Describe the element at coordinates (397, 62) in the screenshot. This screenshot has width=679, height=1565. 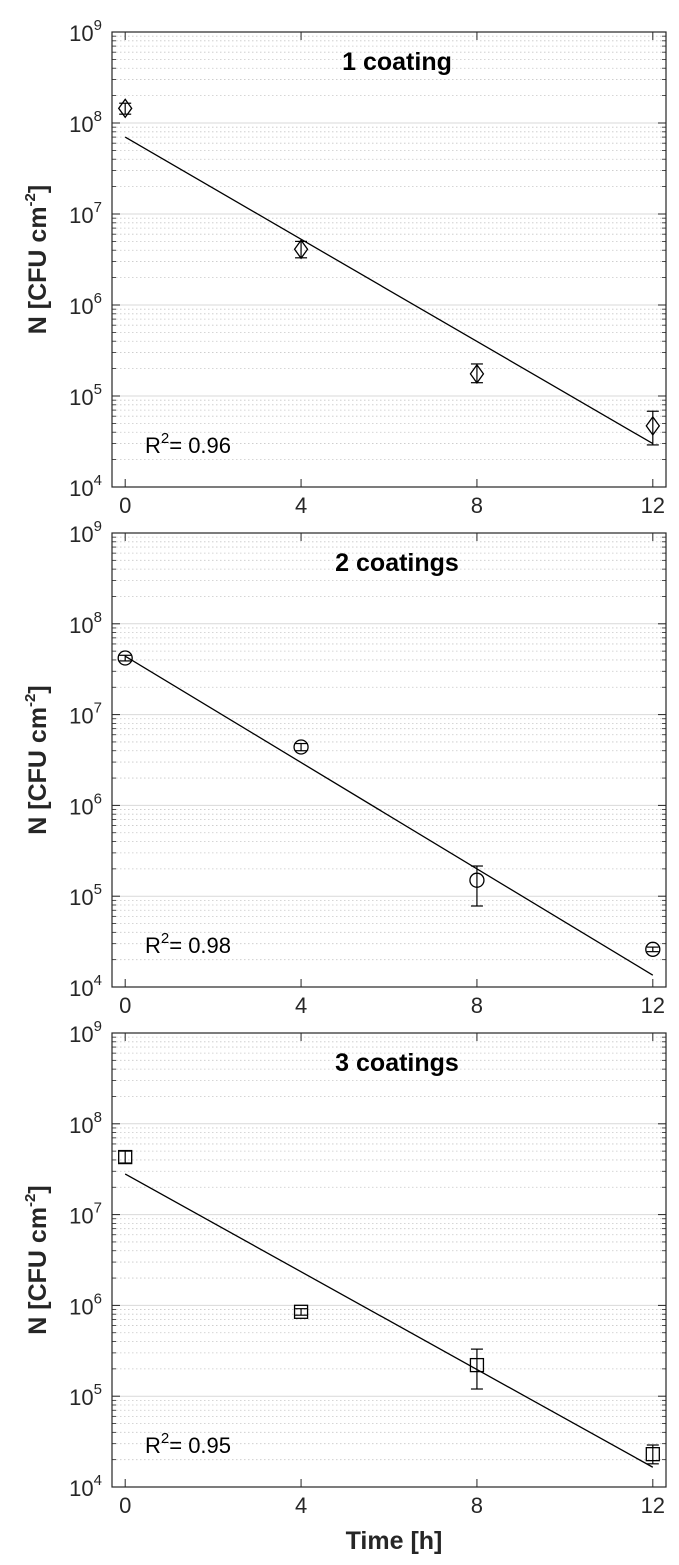
I see `panel-title: 1 coating` at that location.